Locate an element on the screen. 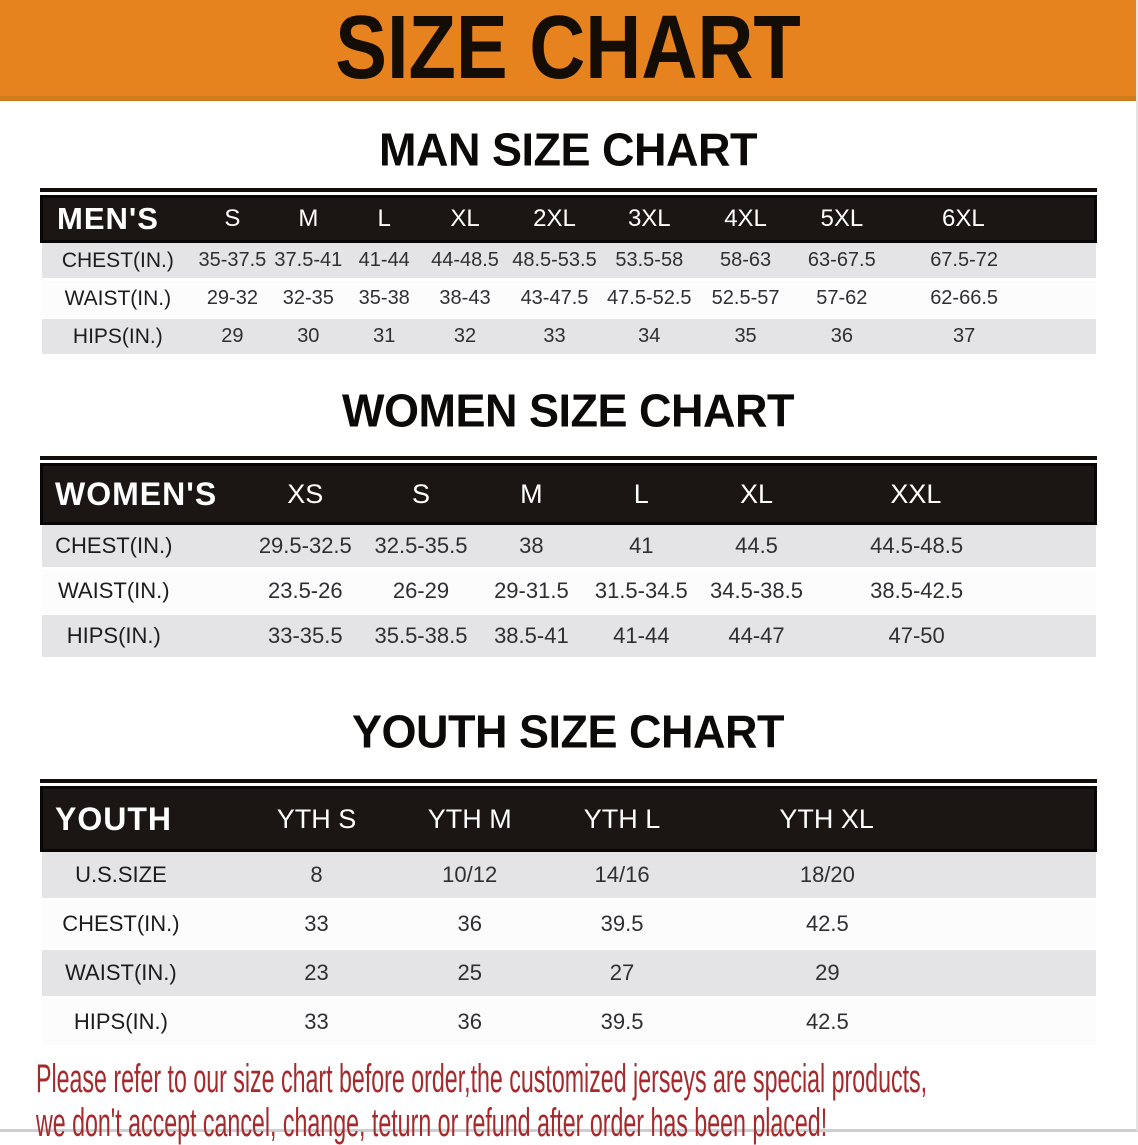  size-value-cell: 35-38 is located at coordinates (384, 298).